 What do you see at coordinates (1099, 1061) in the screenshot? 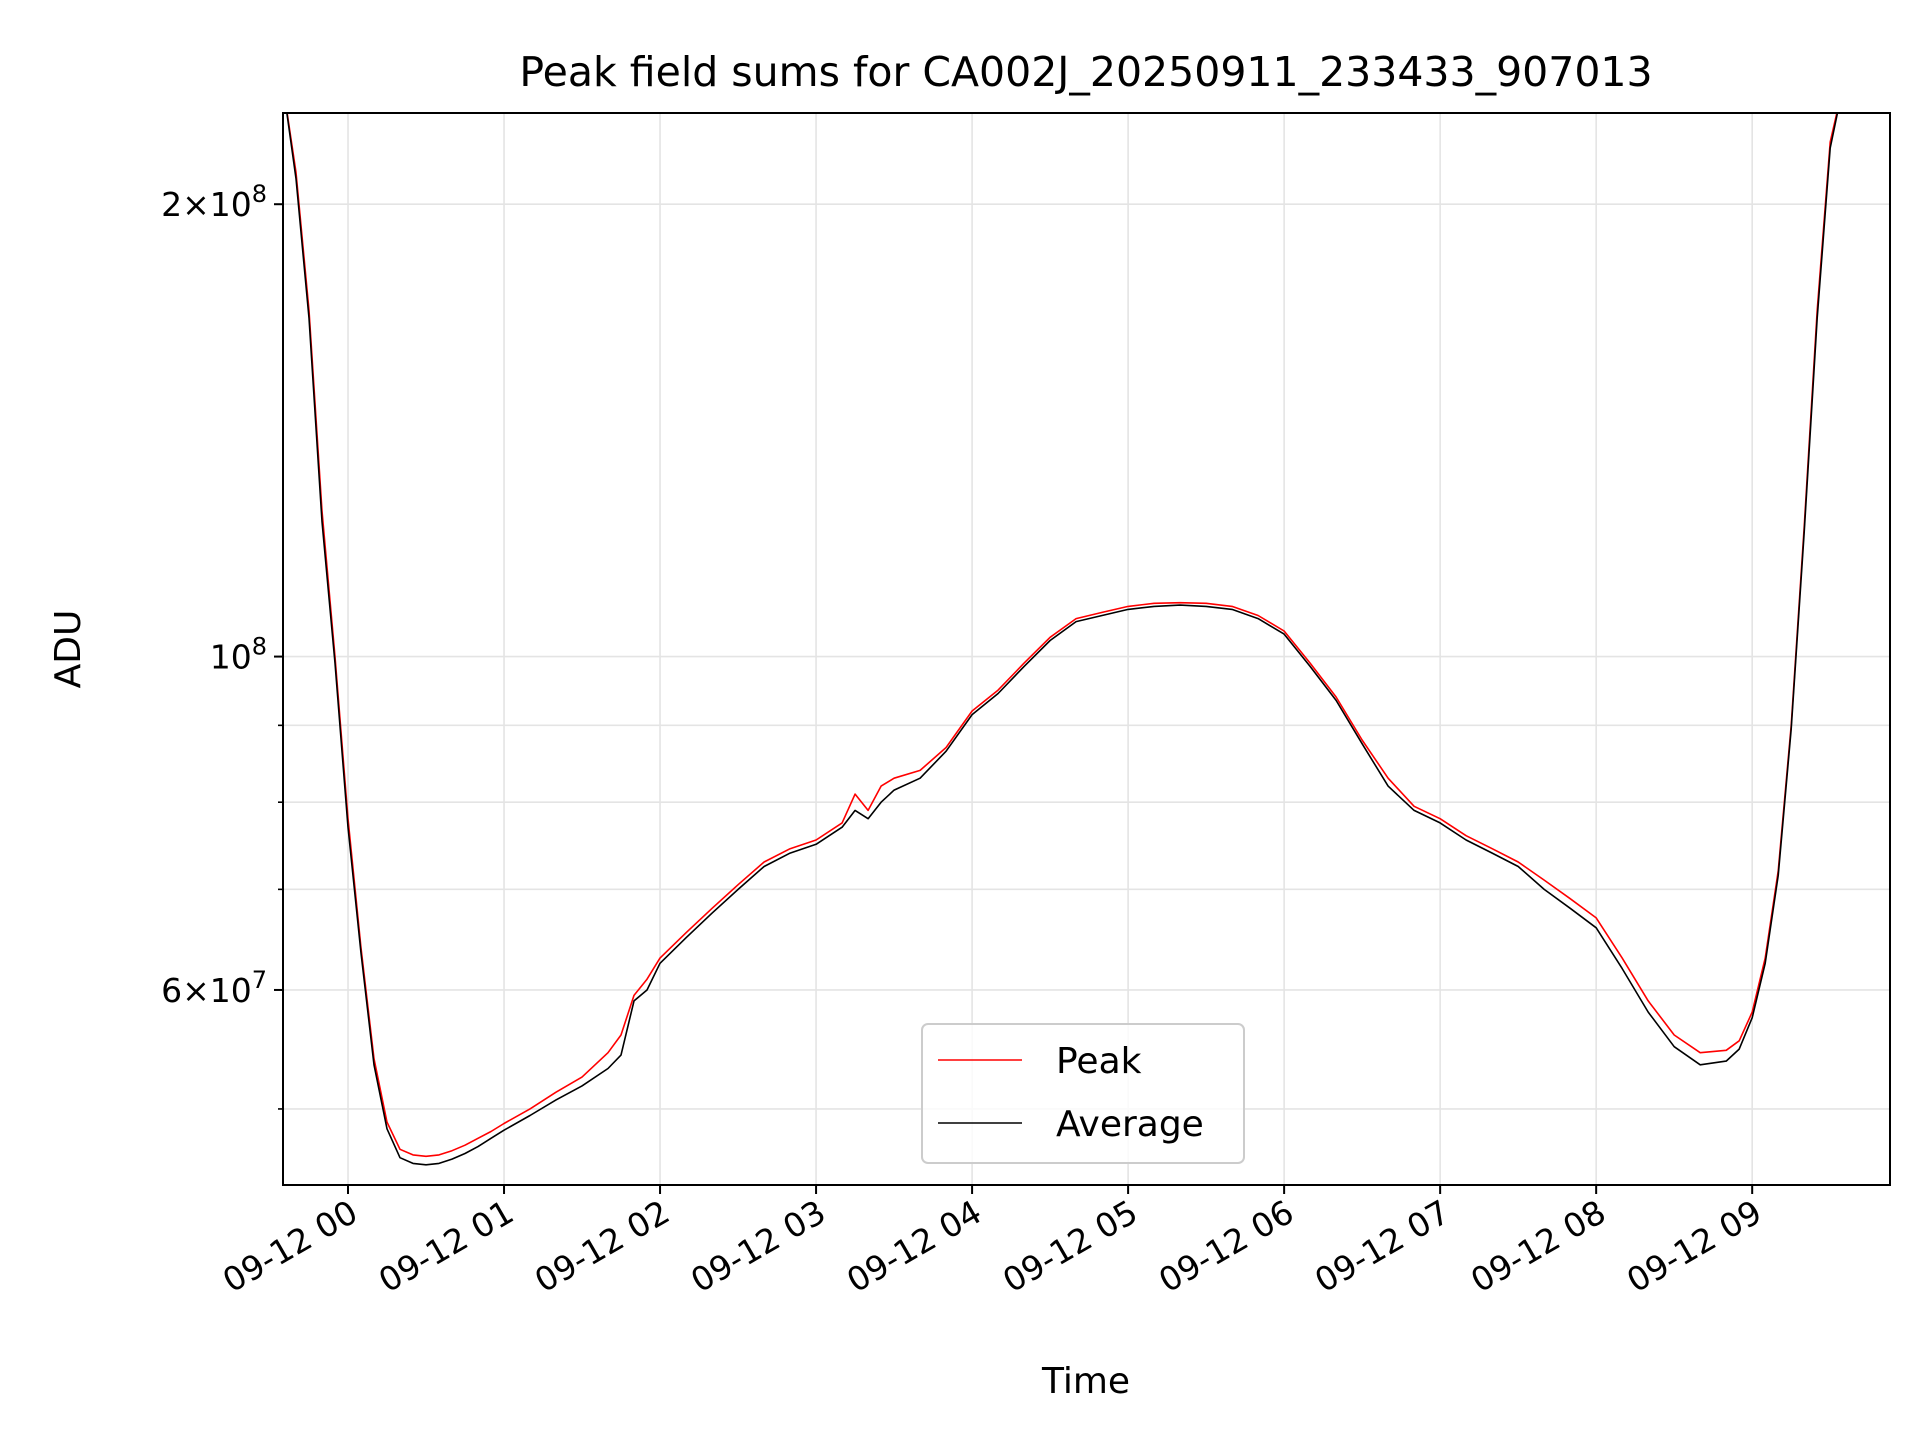
I see `legend-label-peak: Peak` at bounding box center [1099, 1061].